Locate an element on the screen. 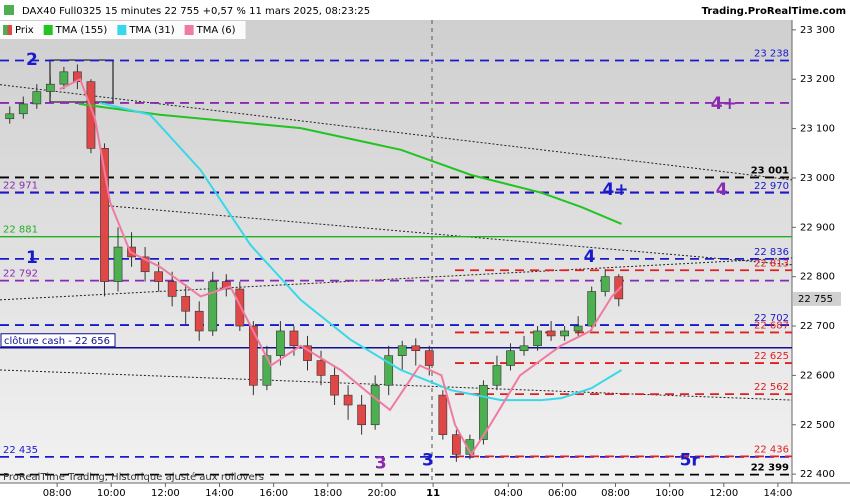  annotation: 4+ is located at coordinates (724, 104).